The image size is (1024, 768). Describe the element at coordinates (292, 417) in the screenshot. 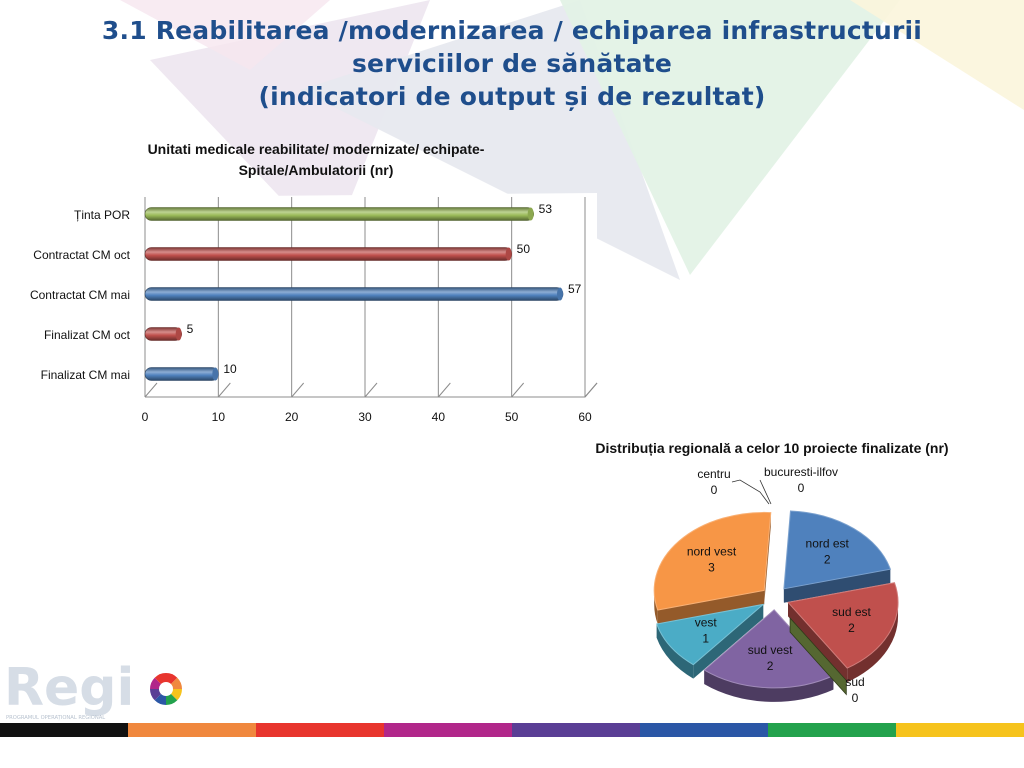

I see `x-tick-label: 20` at that location.